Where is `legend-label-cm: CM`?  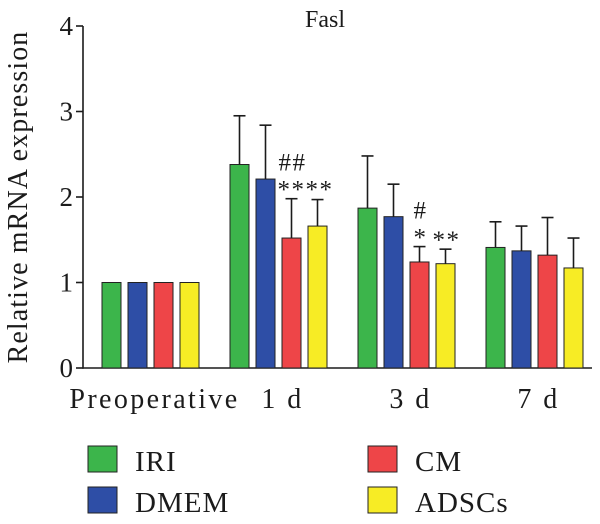
legend-label-cm: CM is located at coordinates (438, 462).